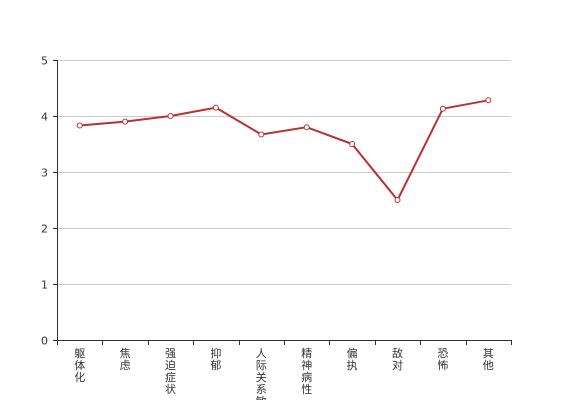  Describe the element at coordinates (261, 397) in the screenshot. I see `x-tick-label-char: 敏` at that location.